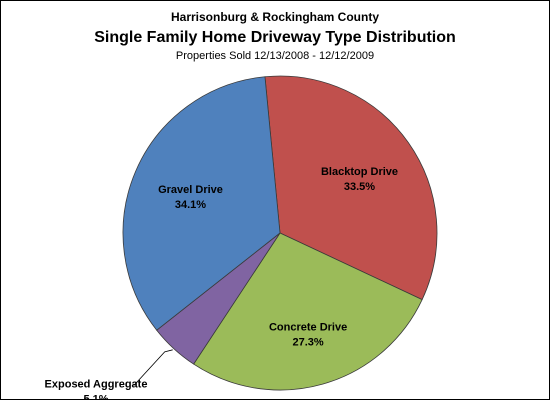  Describe the element at coordinates (307, 343) in the screenshot. I see `slice-value-concrete-drive: 27.3%` at that location.